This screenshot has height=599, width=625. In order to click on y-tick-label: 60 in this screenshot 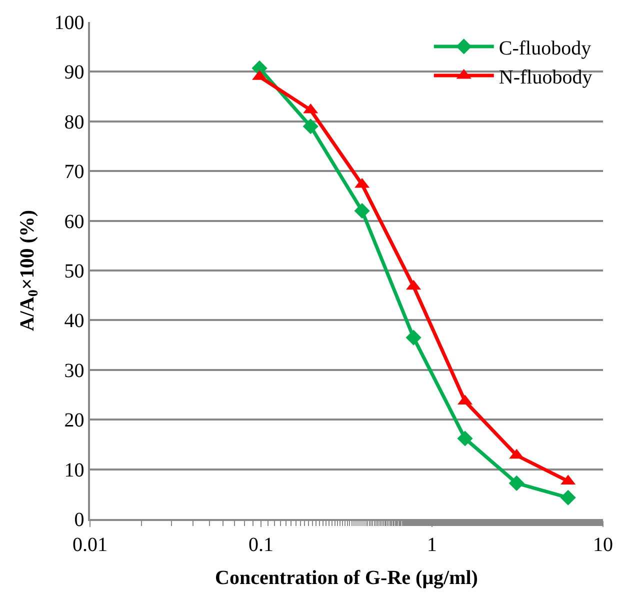, I will do `click(74, 221)`.